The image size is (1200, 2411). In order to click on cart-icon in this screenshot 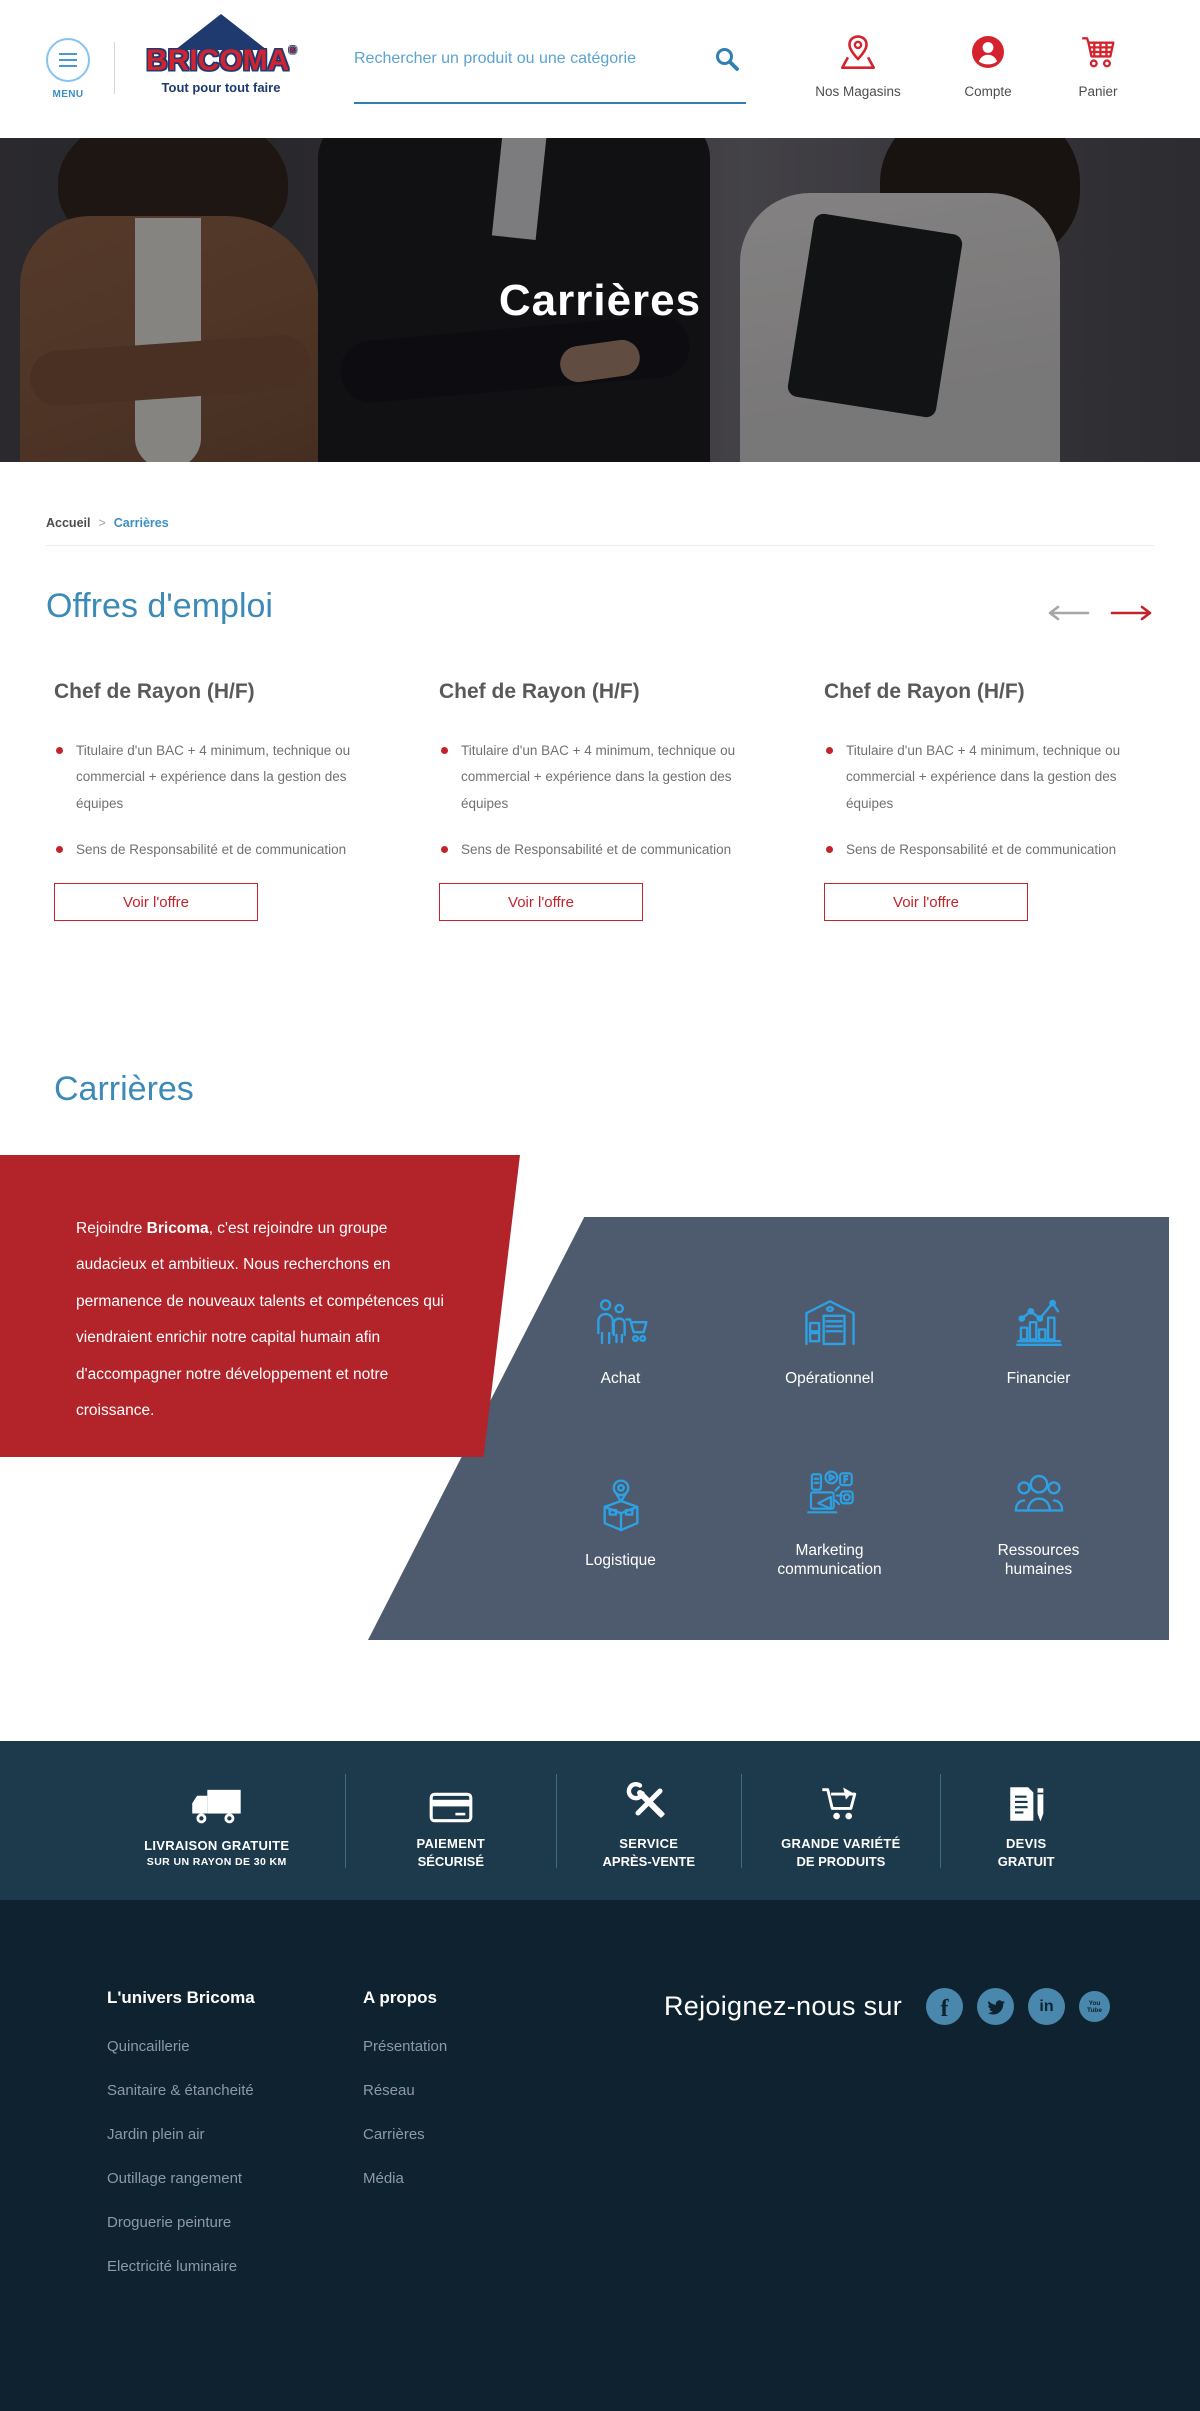, I will do `click(1098, 52)`.